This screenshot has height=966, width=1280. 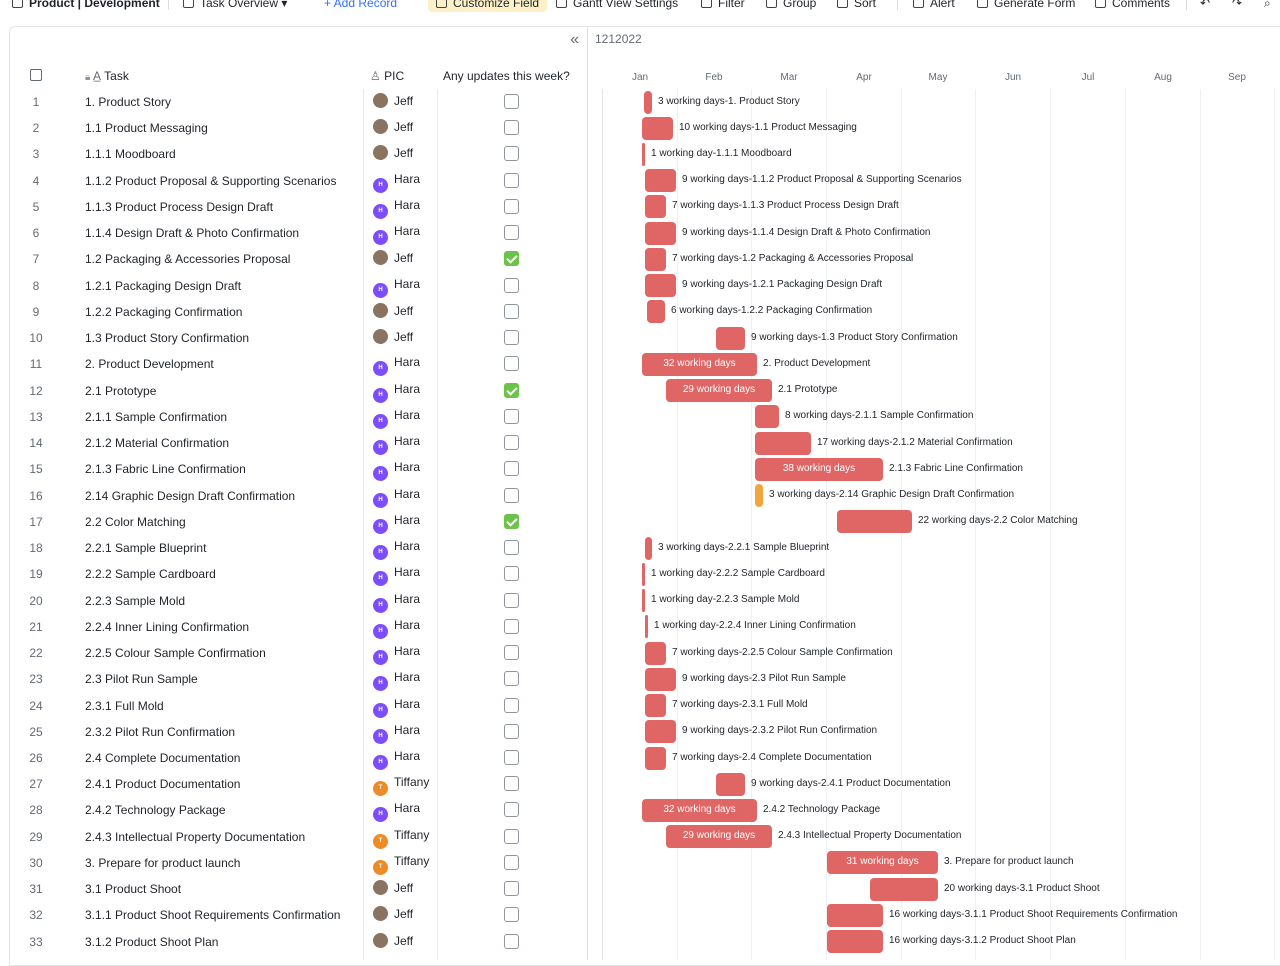 What do you see at coordinates (298, 417) in the screenshot?
I see `table-row: 13 2.1.1 Sample Confirmation H Hara` at bounding box center [298, 417].